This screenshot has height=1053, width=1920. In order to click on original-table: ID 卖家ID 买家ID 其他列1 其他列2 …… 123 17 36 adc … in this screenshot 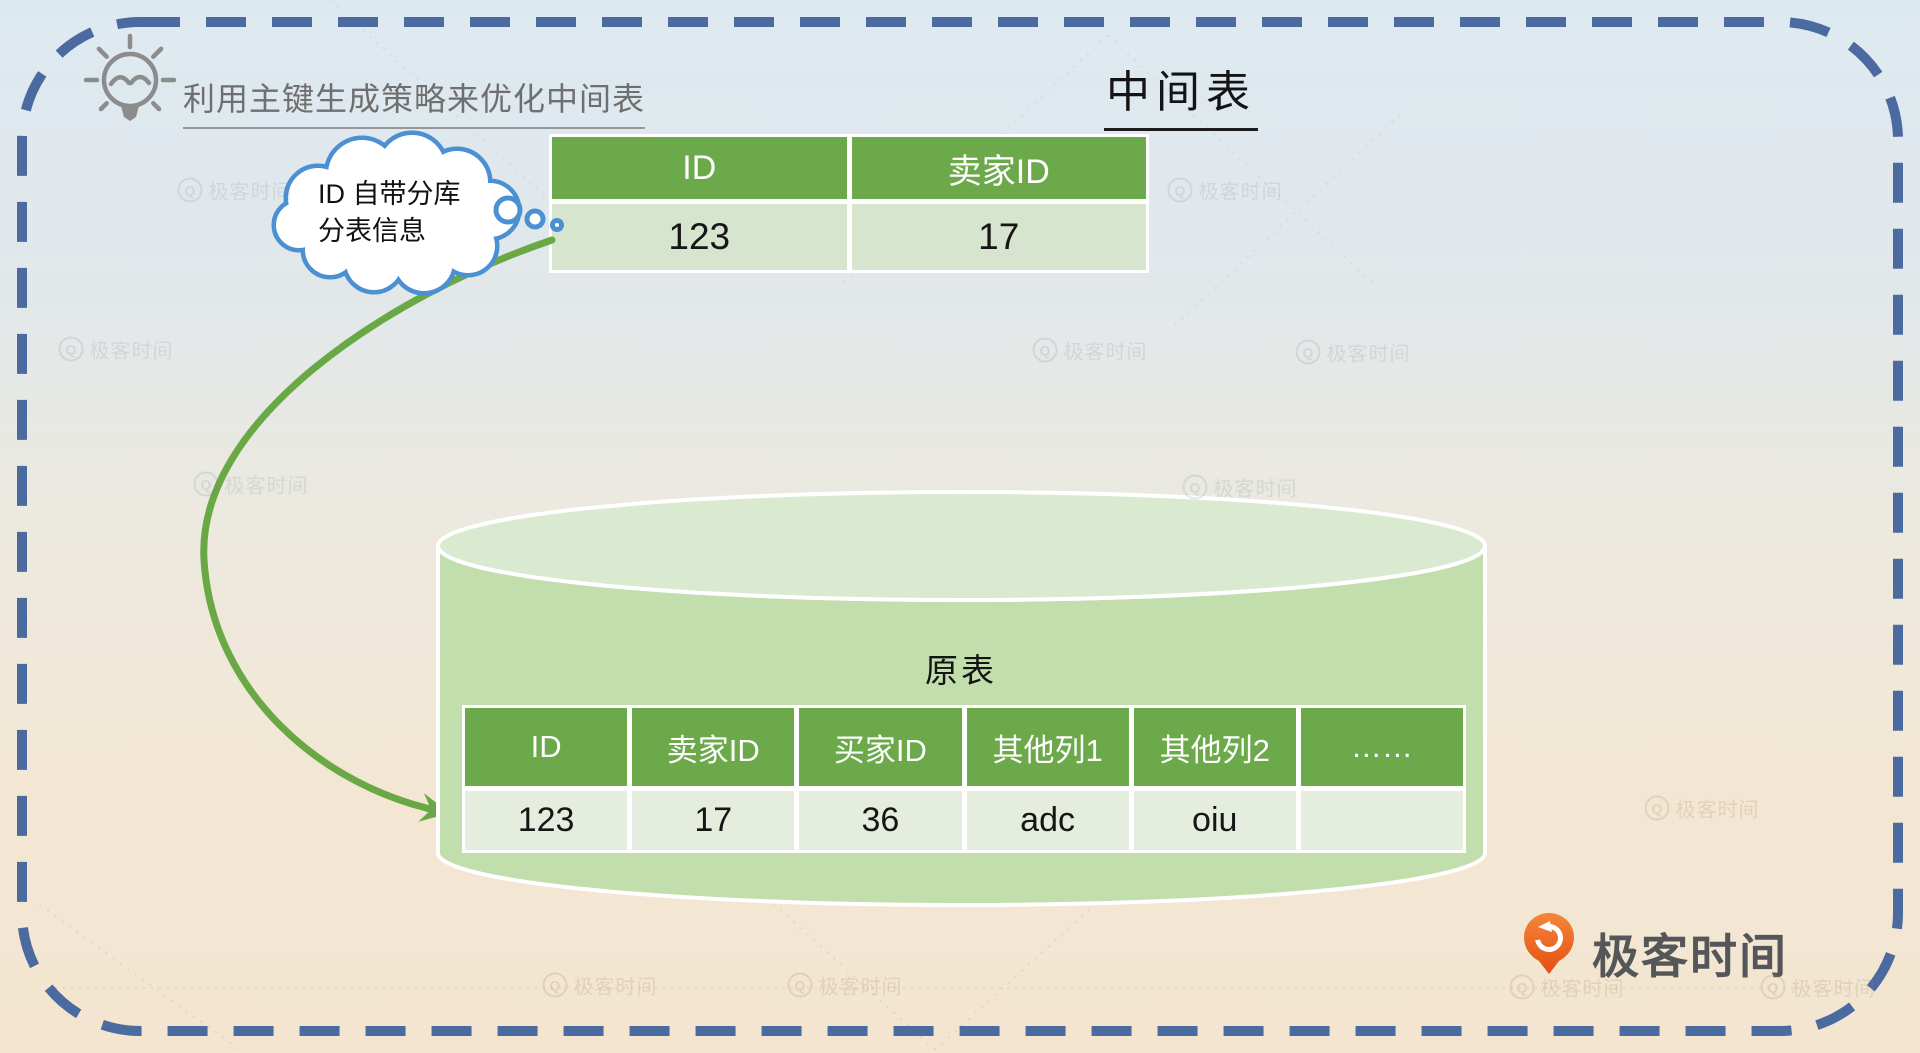, I will do `click(964, 779)`.